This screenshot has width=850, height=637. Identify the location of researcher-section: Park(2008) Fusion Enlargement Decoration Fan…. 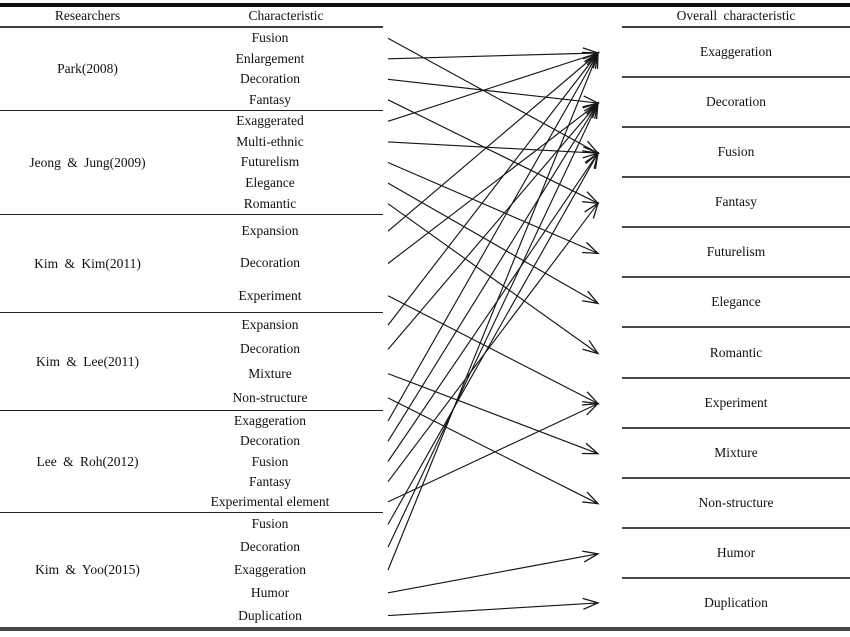
(191, 69).